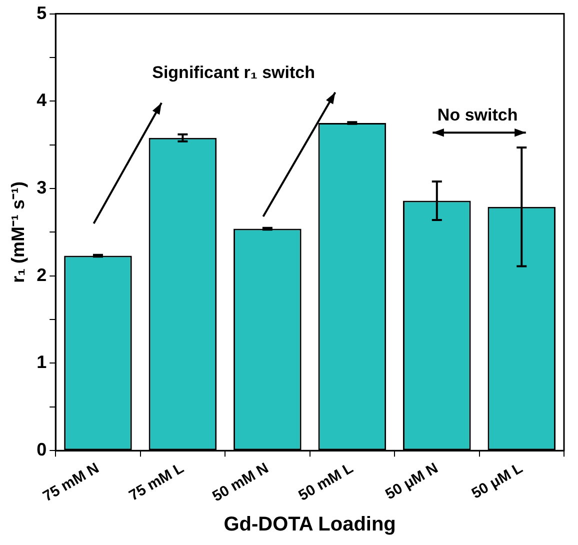  What do you see at coordinates (233, 72) in the screenshot?
I see `annotation: Significant r₁ switch` at bounding box center [233, 72].